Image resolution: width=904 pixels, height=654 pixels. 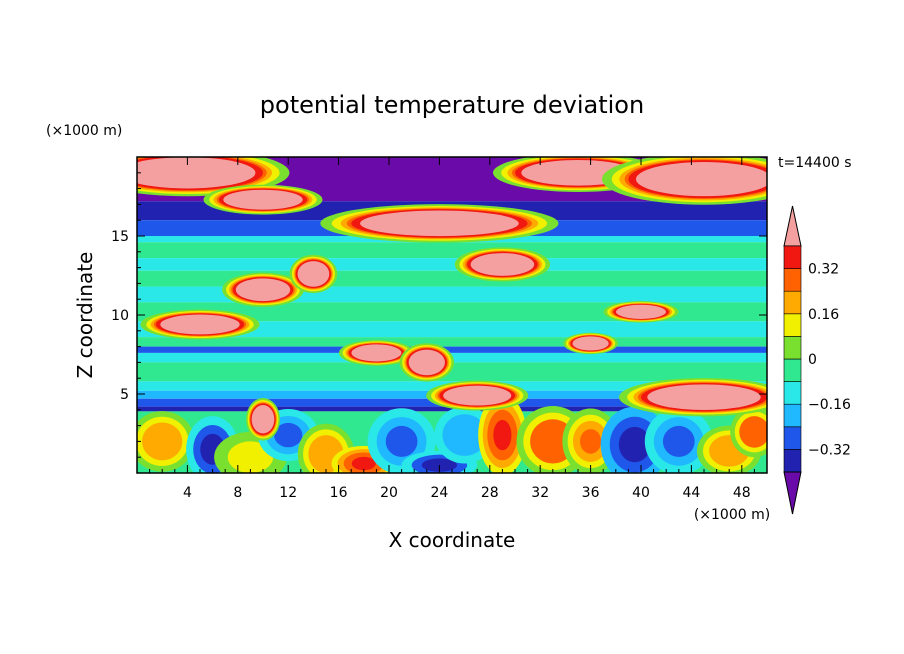 I want to click on time-label: t=14400 s, so click(x=815, y=163).